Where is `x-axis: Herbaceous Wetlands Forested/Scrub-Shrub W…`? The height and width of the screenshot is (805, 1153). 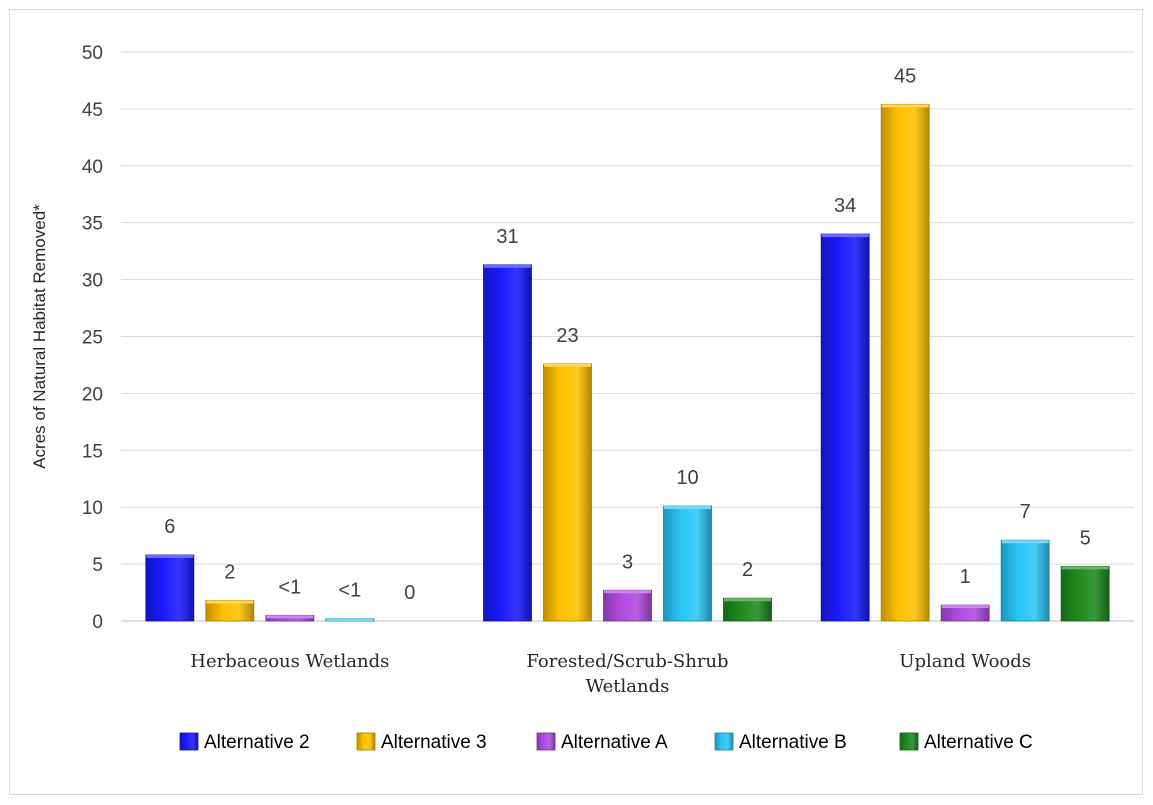
x-axis: Herbaceous Wetlands Forested/Scrub-Shrub W… is located at coordinates (610, 674).